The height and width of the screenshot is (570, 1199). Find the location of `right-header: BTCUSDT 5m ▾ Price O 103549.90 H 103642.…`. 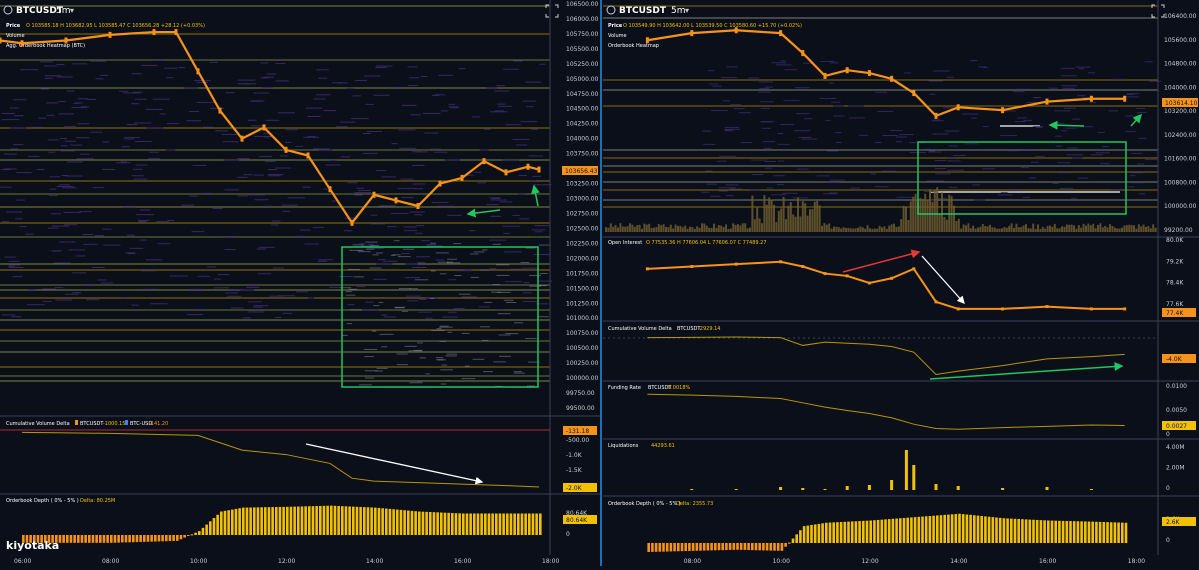

right-header: BTCUSDT 5m ▾ Price O 103549.90 H 103642.… is located at coordinates (885, 26).